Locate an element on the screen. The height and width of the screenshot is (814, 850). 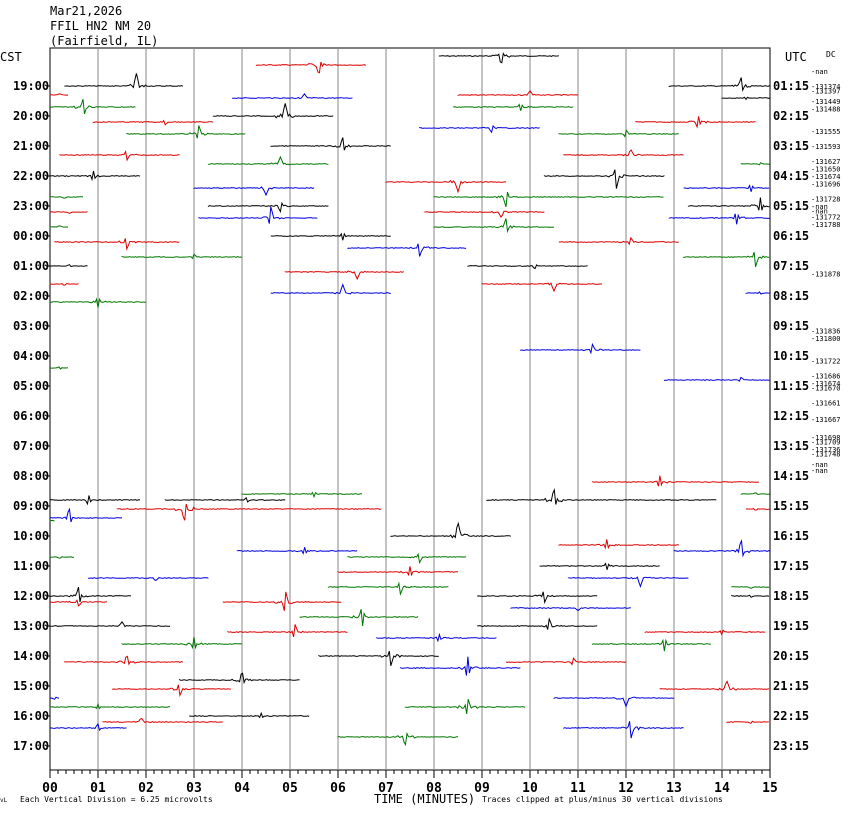
right-hour-label: 06:15 is located at coordinates (791, 236).